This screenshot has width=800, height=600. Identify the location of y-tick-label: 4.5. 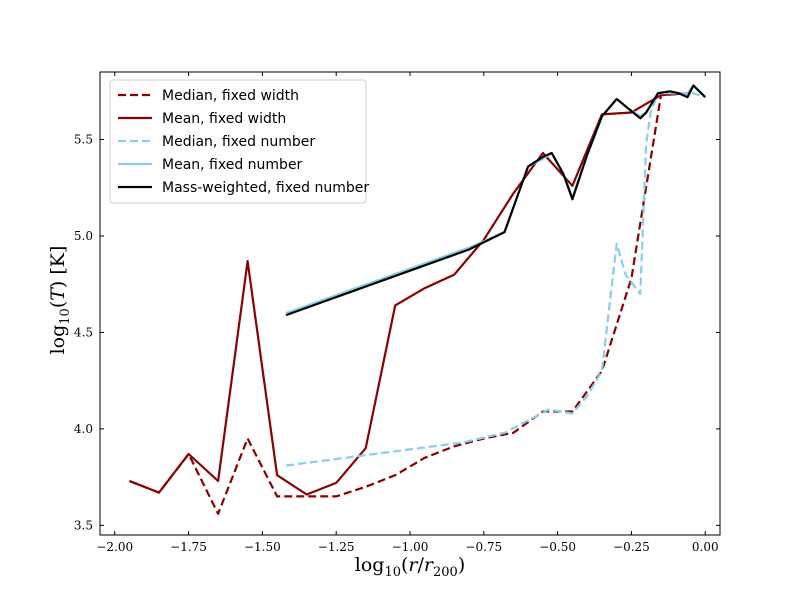
(83, 332).